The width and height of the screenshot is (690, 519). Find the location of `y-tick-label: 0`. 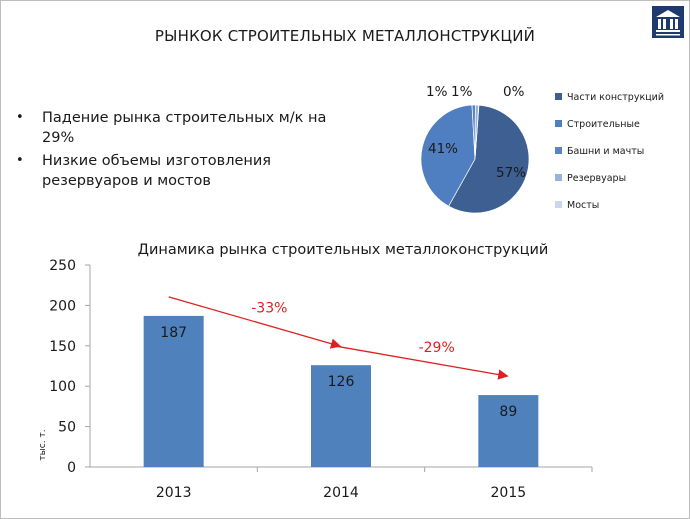

y-tick-label: 0 is located at coordinates (71, 468).